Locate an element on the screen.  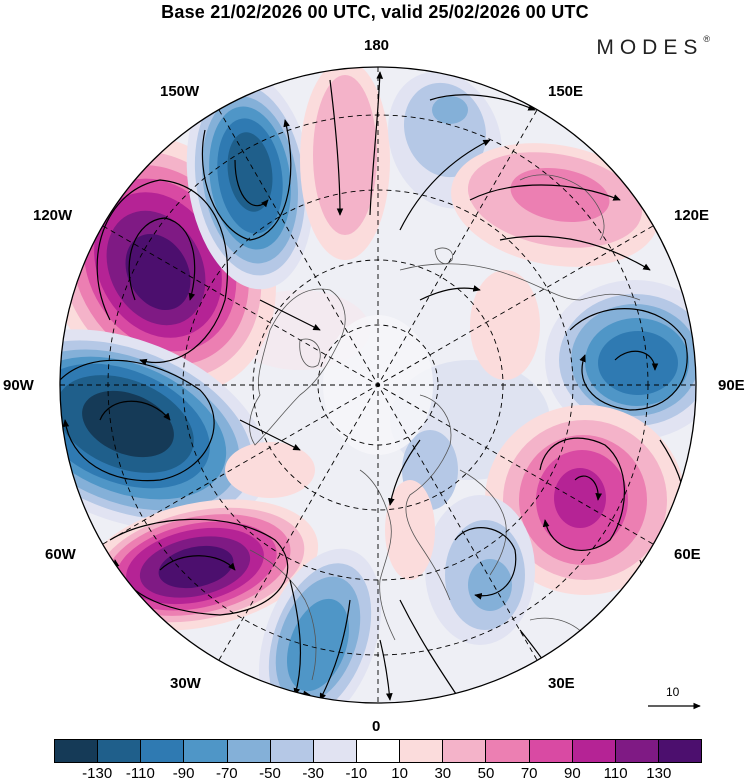
lon-label-0: 0 is located at coordinates (376, 726).